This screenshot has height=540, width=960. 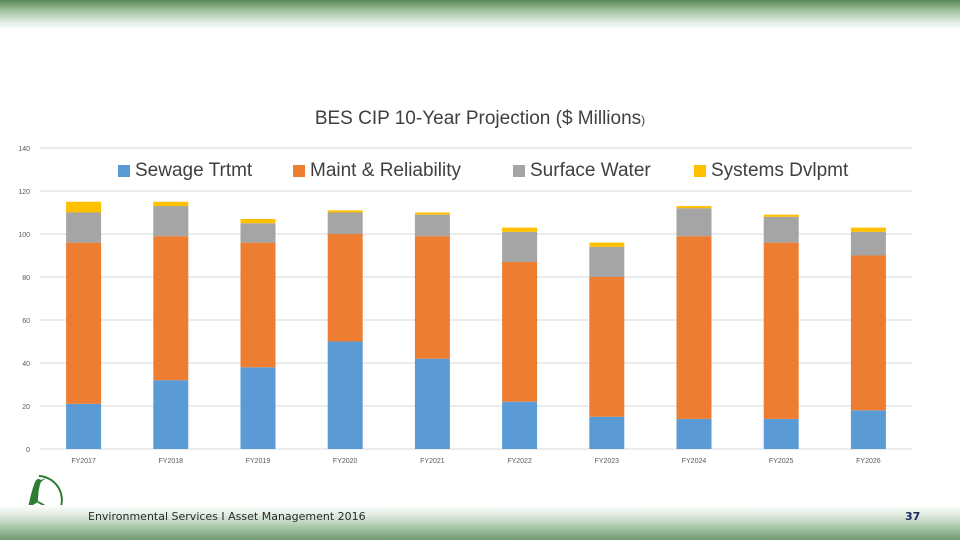 What do you see at coordinates (480, 522) in the screenshot?
I see `footer-gradient-band` at bounding box center [480, 522].